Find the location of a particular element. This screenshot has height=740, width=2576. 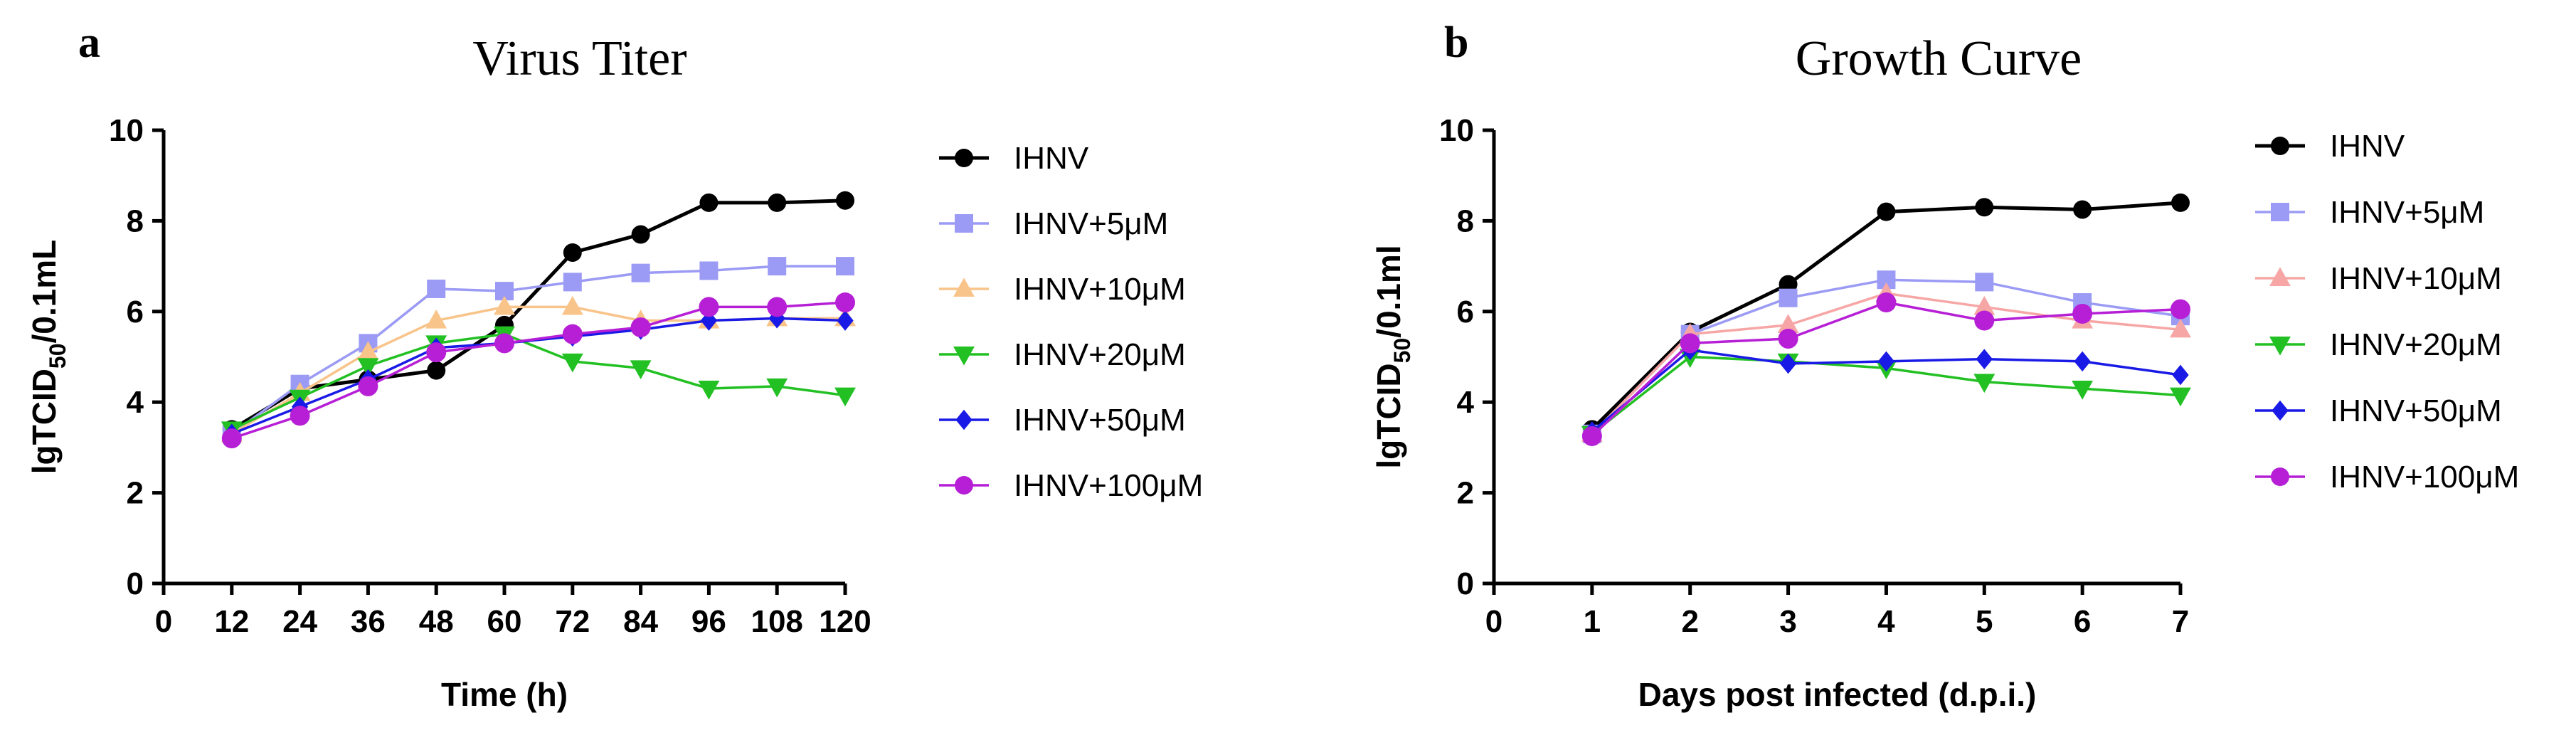

y-axis-label: lgTCID50/0.1mL is located at coordinates (48, 357).